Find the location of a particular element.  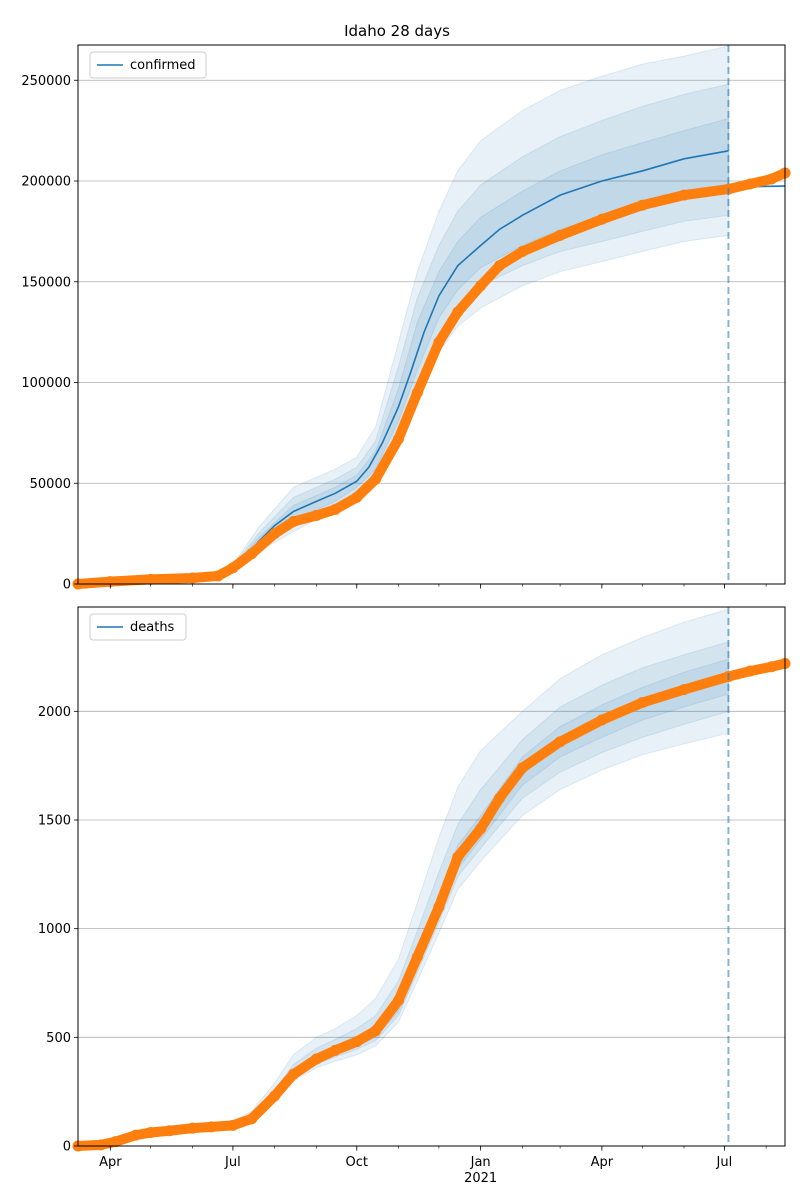

x-tick-label: Oct is located at coordinates (357, 1162).